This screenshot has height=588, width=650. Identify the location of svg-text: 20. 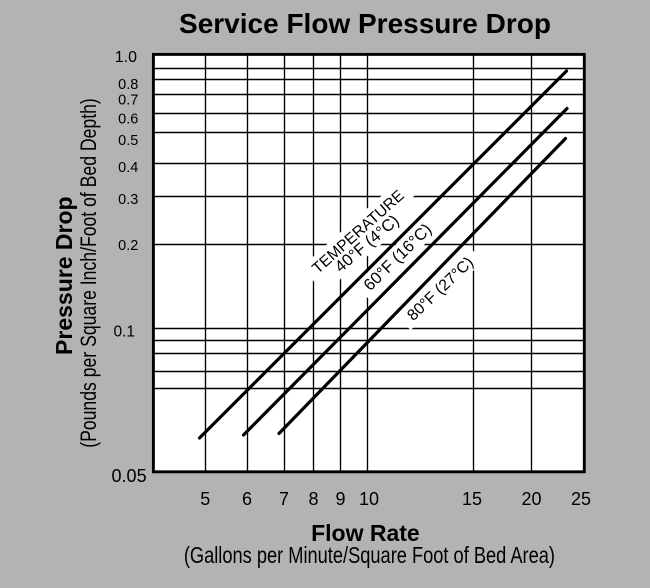
(531, 499).